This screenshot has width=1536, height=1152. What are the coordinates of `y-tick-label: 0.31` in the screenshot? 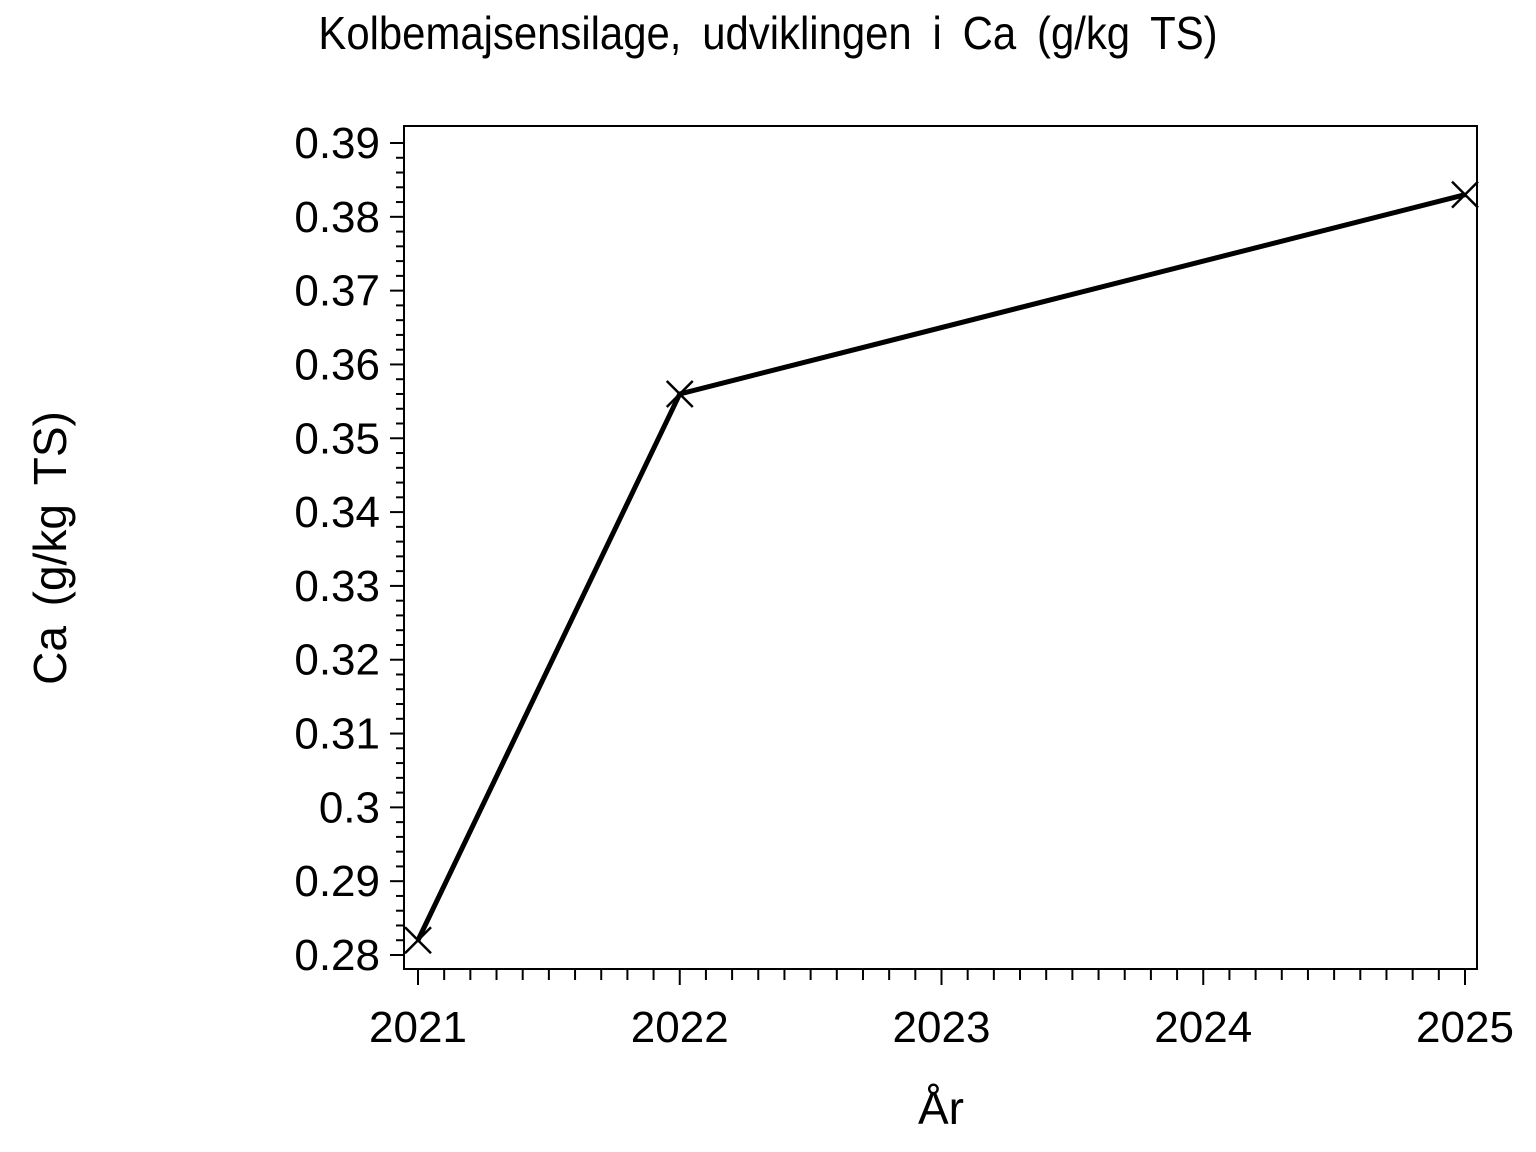 It's located at (337, 734).